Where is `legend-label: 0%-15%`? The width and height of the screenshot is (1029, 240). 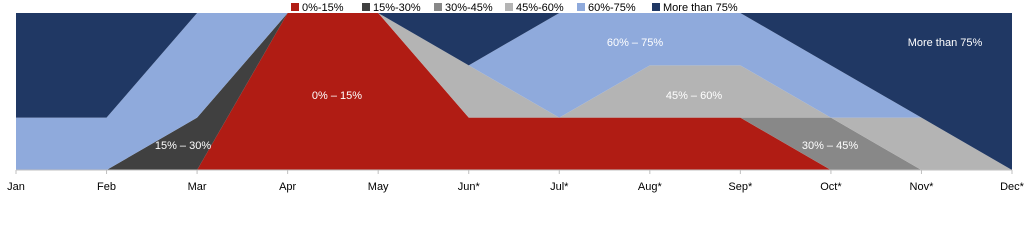
legend-label: 0%-15% is located at coordinates (323, 8).